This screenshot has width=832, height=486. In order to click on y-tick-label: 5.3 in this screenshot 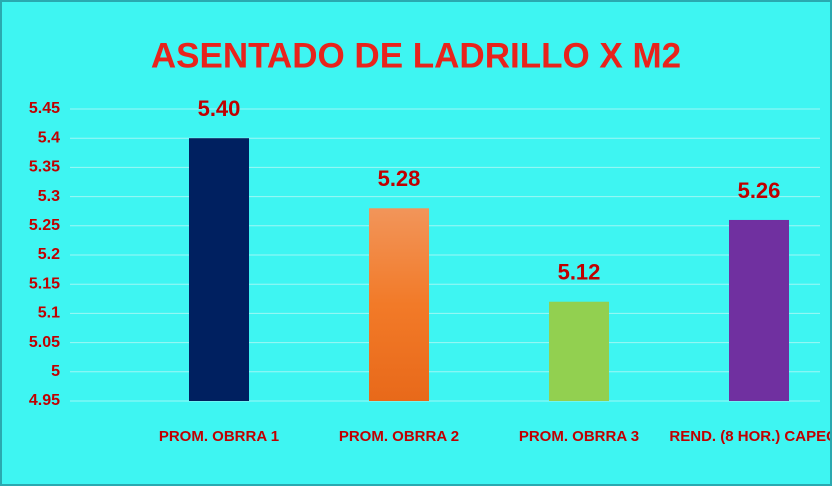, I will do `click(49, 196)`.